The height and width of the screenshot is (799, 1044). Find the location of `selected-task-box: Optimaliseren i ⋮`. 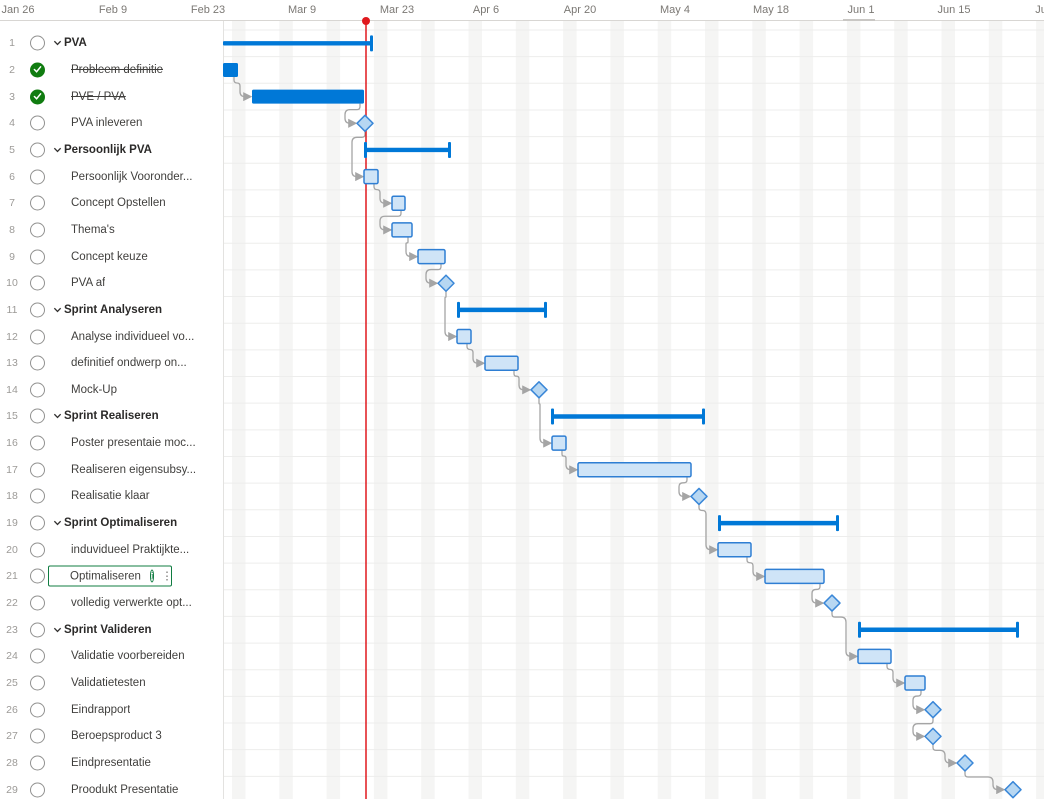

selected-task-box: Optimaliseren i ⋮ is located at coordinates (110, 576).